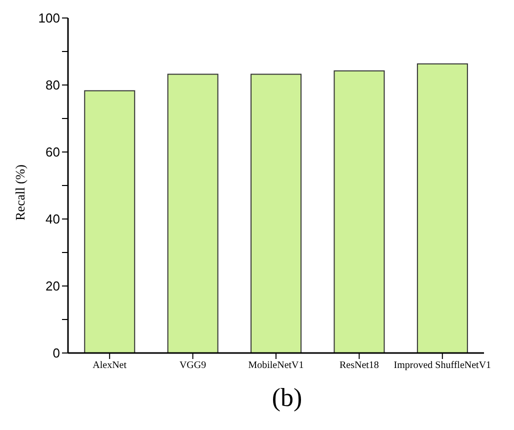 This screenshot has width=514, height=430. I want to click on y-tick-label: 40, so click(53, 219).